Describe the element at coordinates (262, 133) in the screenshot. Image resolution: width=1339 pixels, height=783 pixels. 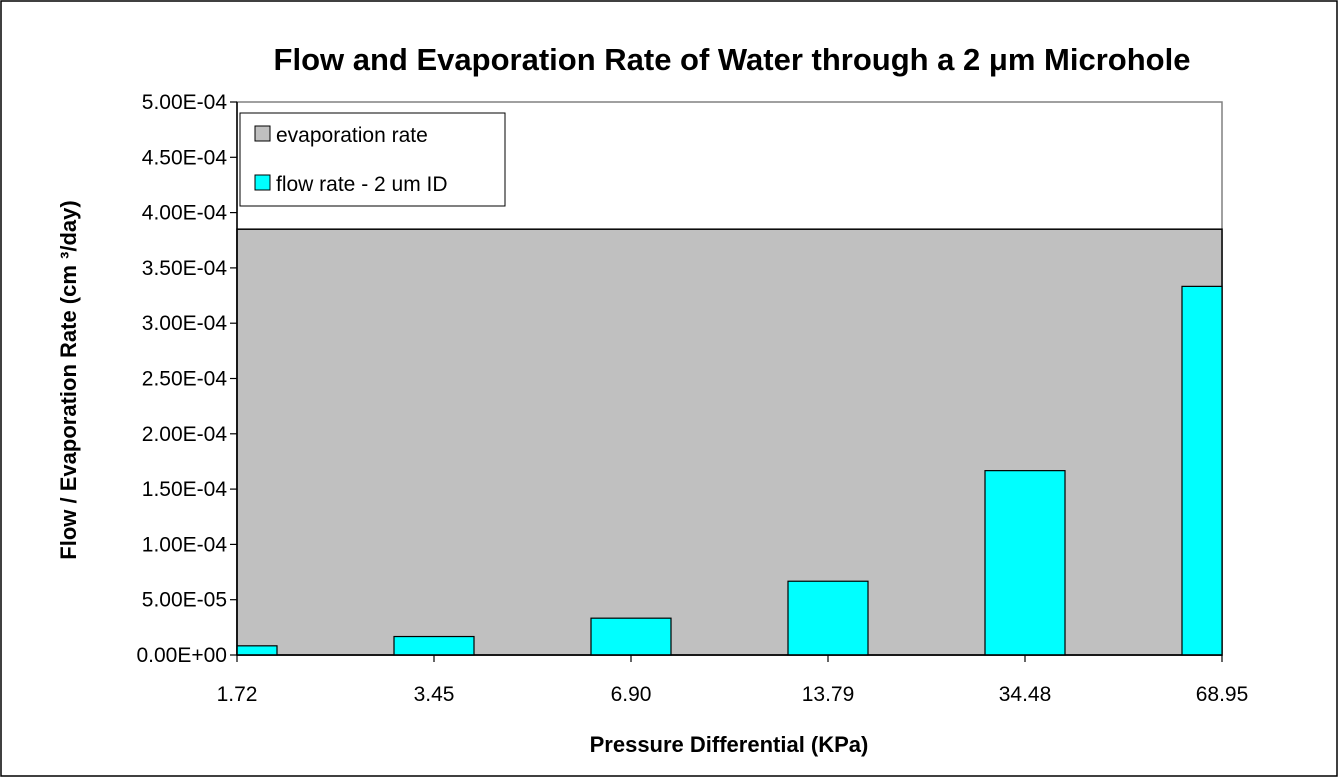
I see `legend-swatch-evaporation` at that location.